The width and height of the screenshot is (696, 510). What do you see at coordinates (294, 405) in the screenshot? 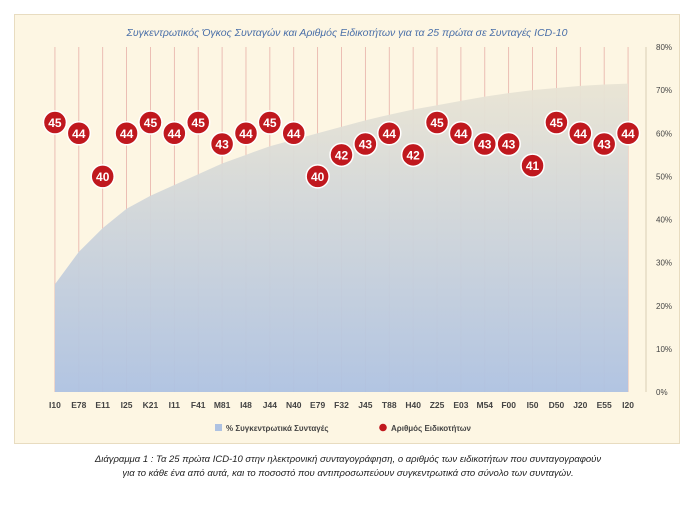
I see `x-tick-label-N40: N40` at bounding box center [294, 405].